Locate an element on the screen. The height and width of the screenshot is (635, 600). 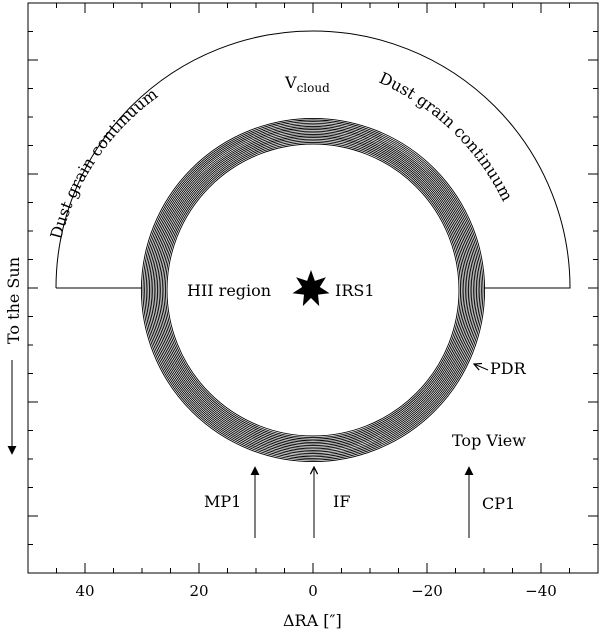
star-icon is located at coordinates (311, 288).